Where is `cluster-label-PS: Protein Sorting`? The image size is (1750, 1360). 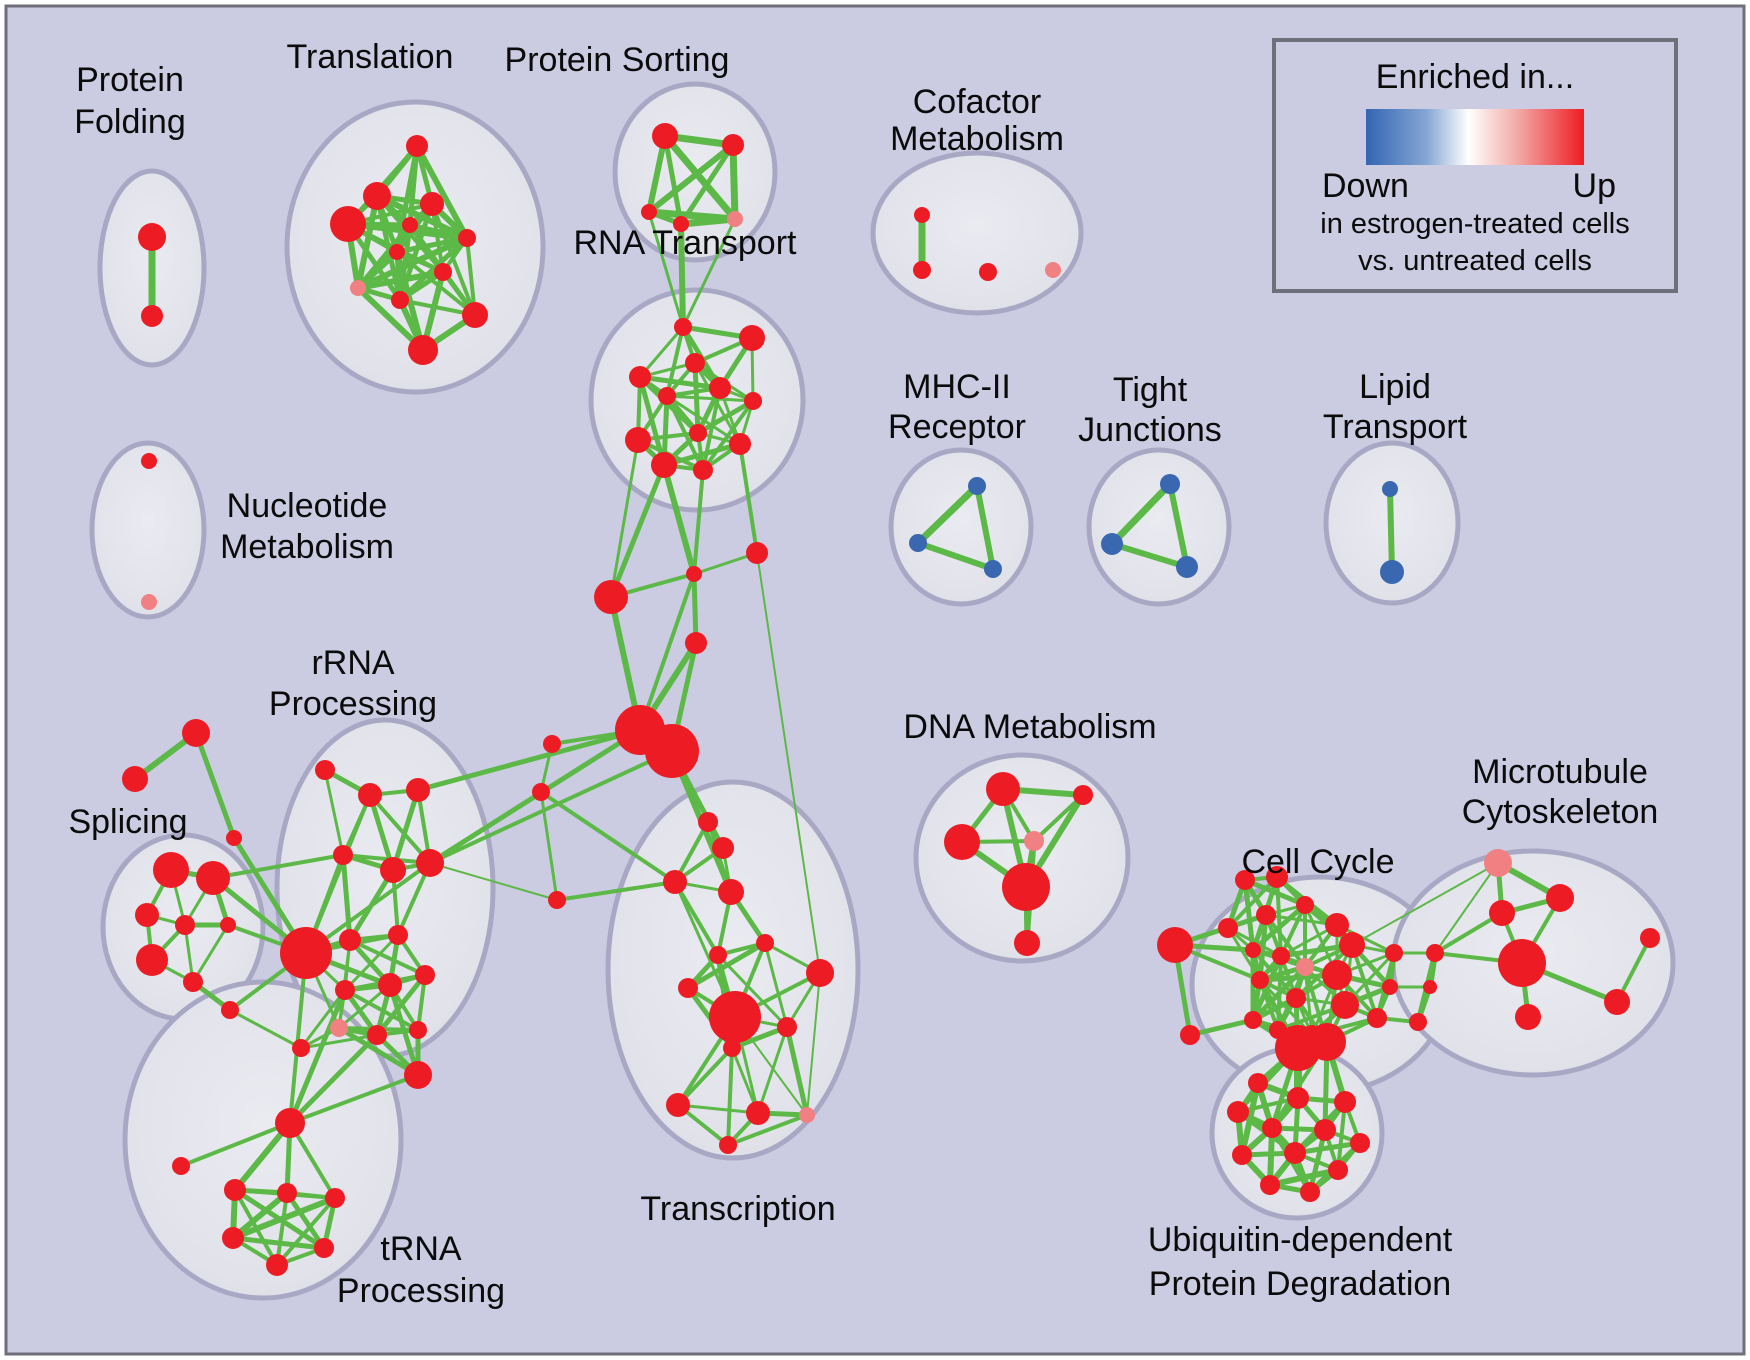
cluster-label-PS: Protein Sorting is located at coordinates (617, 60).